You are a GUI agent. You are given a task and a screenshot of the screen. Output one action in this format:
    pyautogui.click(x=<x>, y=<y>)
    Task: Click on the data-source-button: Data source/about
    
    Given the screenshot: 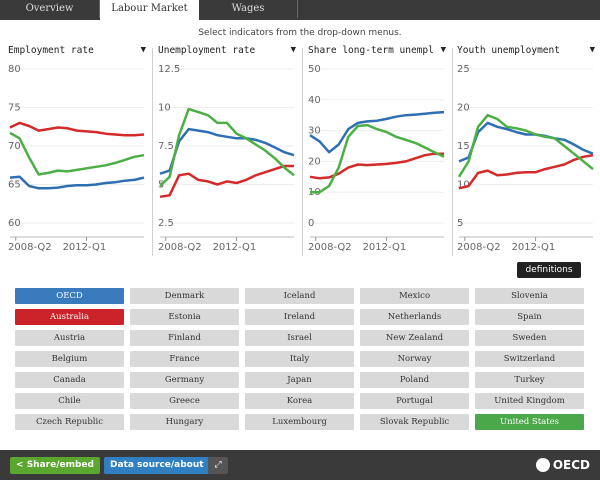 What is the action you would take?
    pyautogui.click(x=157, y=465)
    